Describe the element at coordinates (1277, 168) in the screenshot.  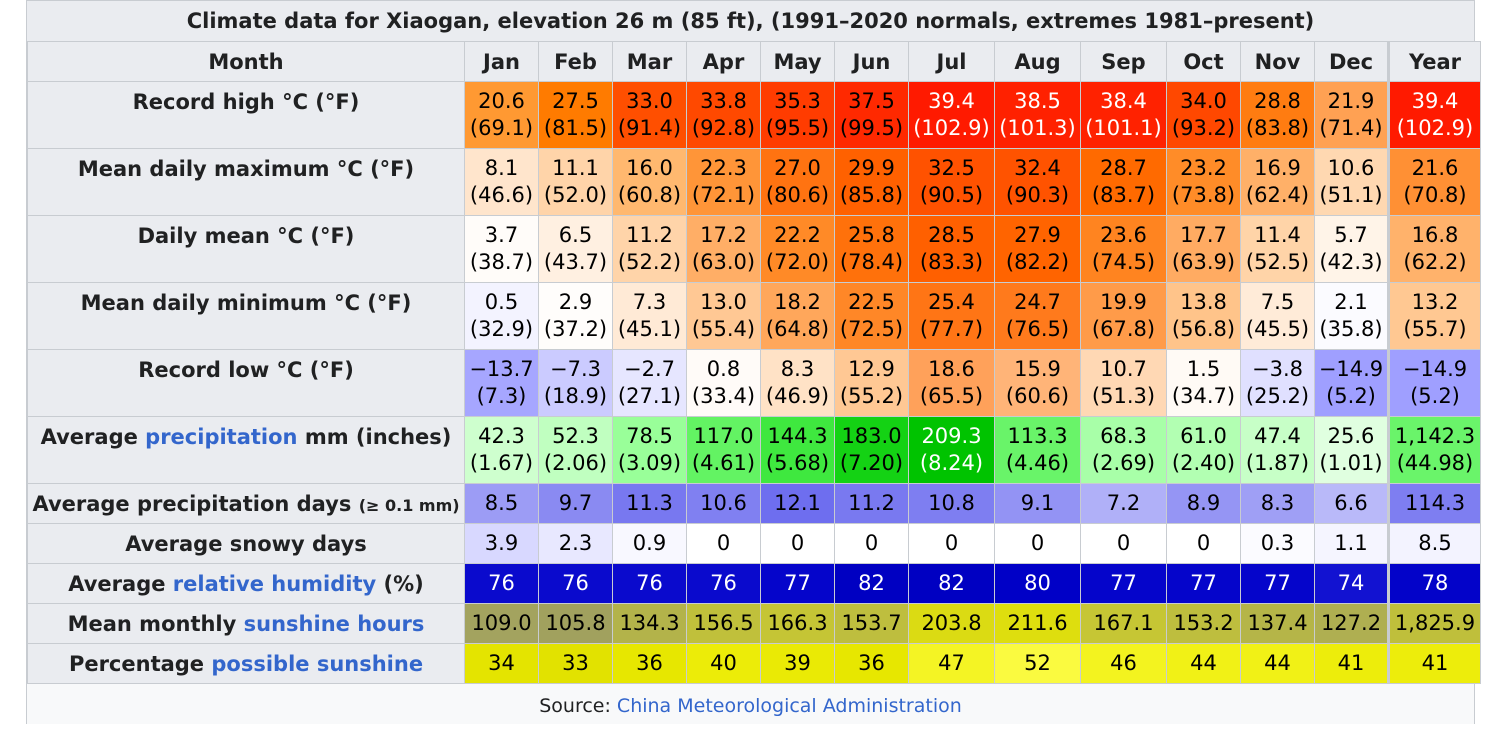
I see `cell-value: 16.9` at that location.